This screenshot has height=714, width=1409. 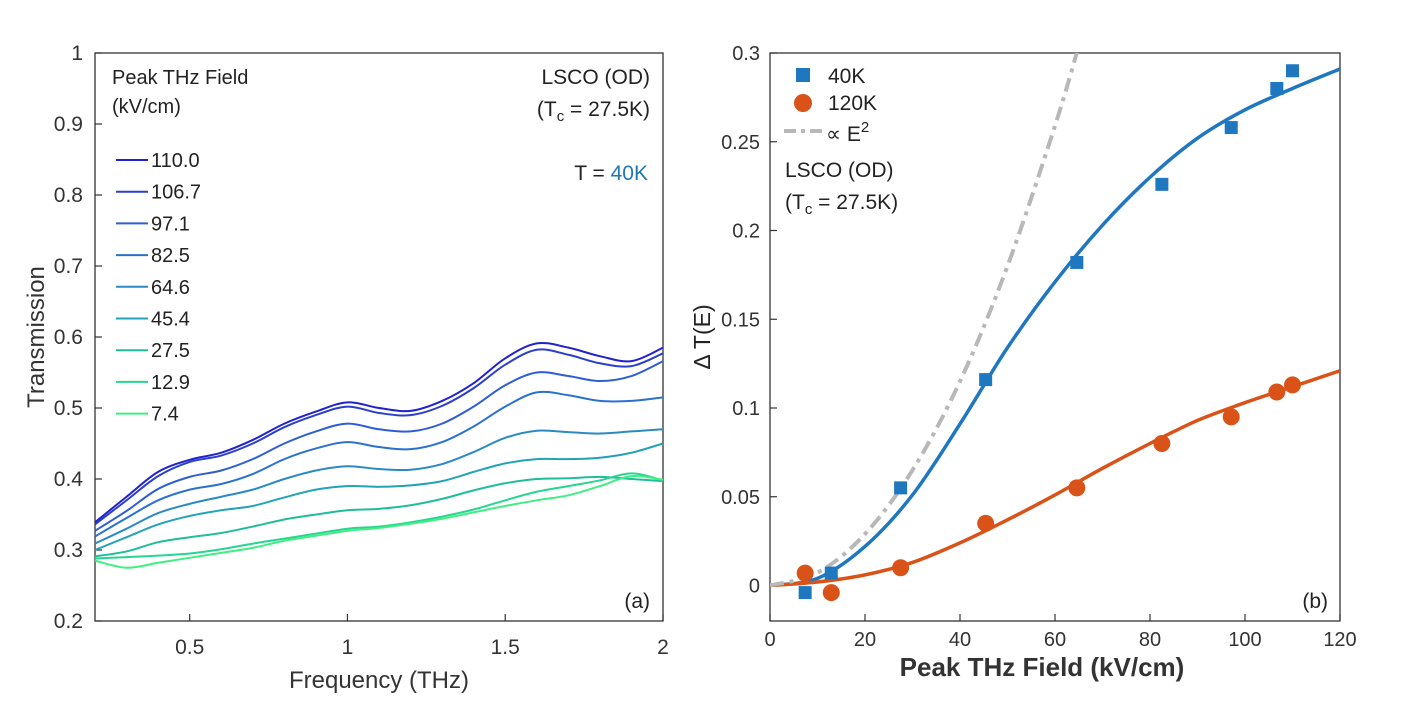 What do you see at coordinates (740, 498) in the screenshot?
I see `panel-b-y-tick-label: 0.05` at bounding box center [740, 498].